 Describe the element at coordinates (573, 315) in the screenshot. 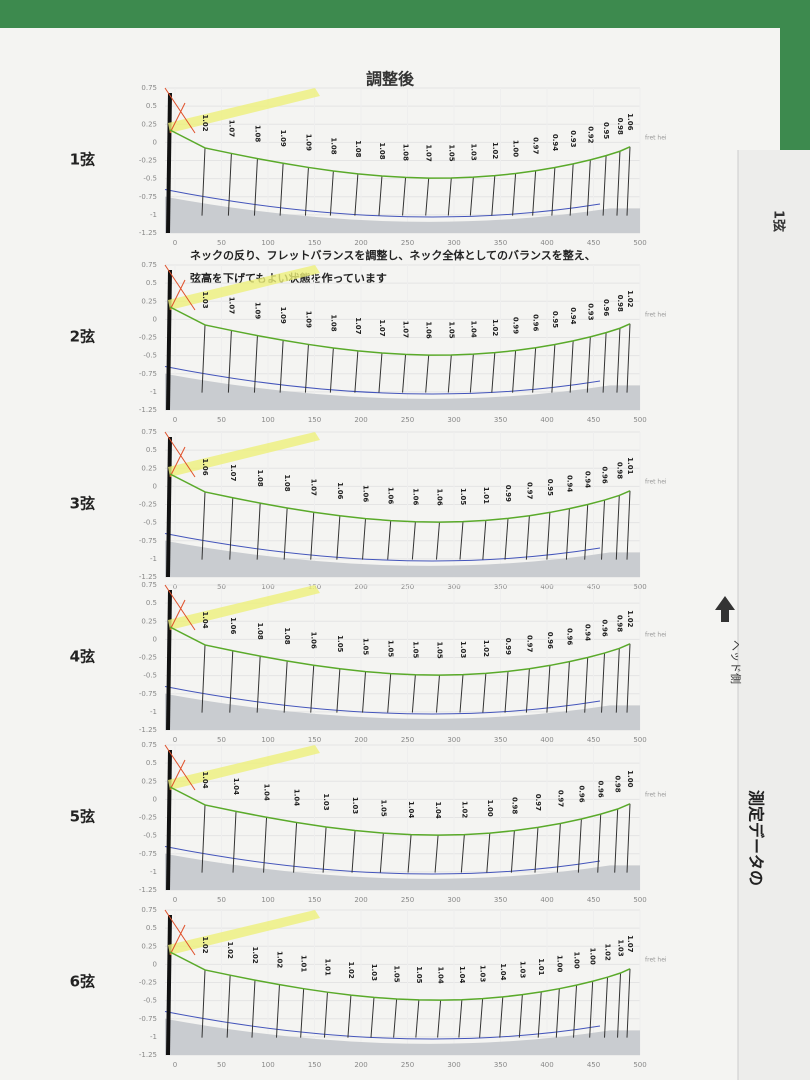

I see `fret-value: 0.94` at that location.